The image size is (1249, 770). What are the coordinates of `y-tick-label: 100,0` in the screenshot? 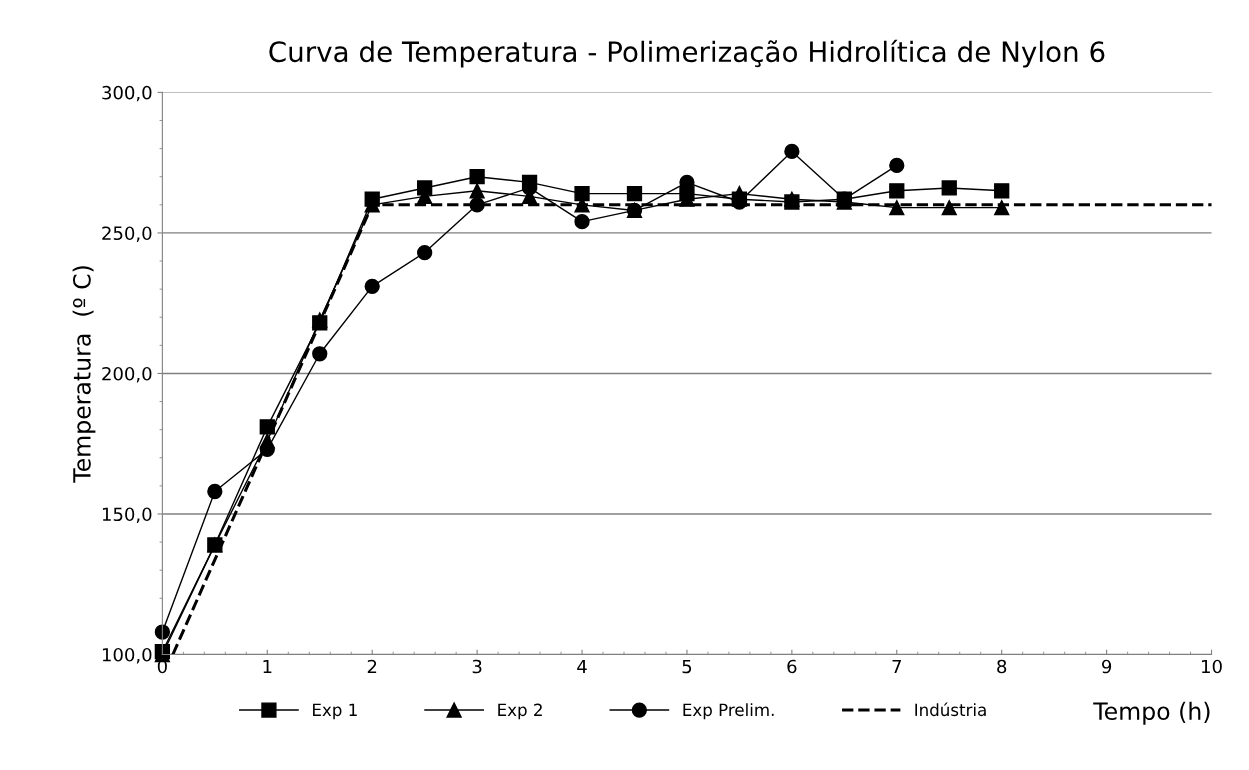 It's located at (127, 655).